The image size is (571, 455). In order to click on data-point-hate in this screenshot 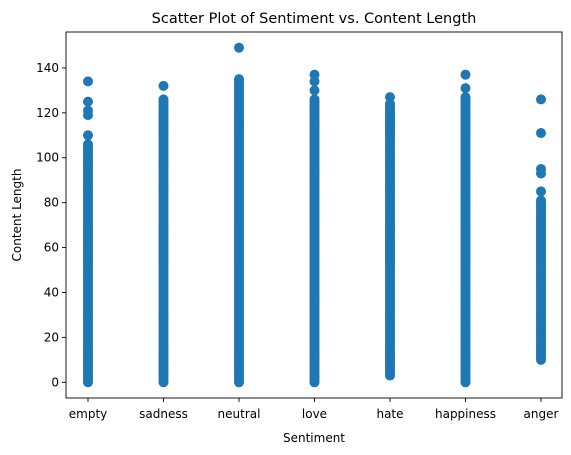, I will do `click(390, 97)`.